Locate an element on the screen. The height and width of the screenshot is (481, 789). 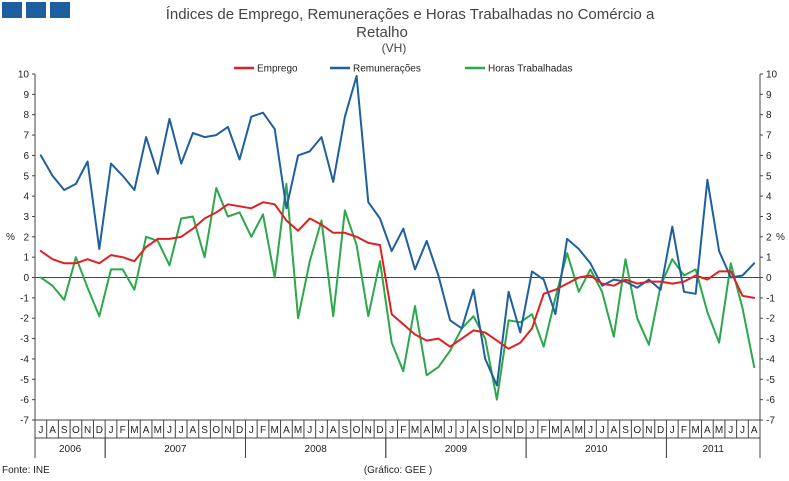
y-tick-label-right: 0 is located at coordinates (769, 278).